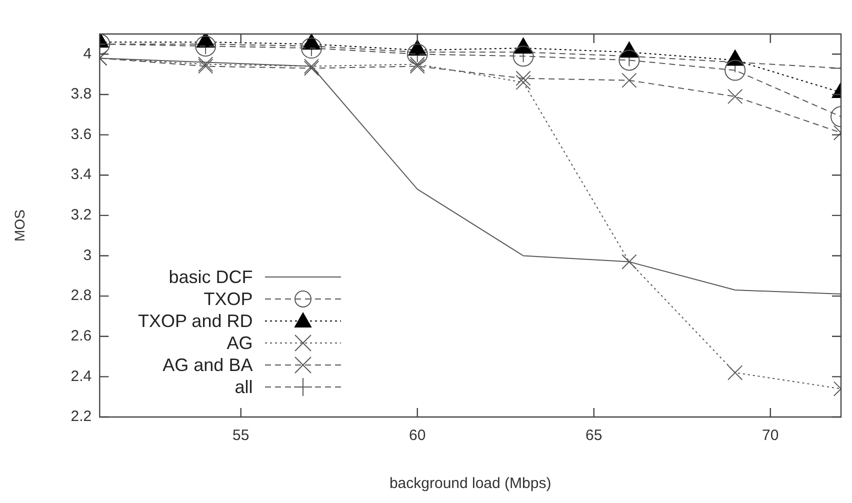 This screenshot has height=503, width=852. I want to click on y-tick-label: 2.8, so click(81, 295).